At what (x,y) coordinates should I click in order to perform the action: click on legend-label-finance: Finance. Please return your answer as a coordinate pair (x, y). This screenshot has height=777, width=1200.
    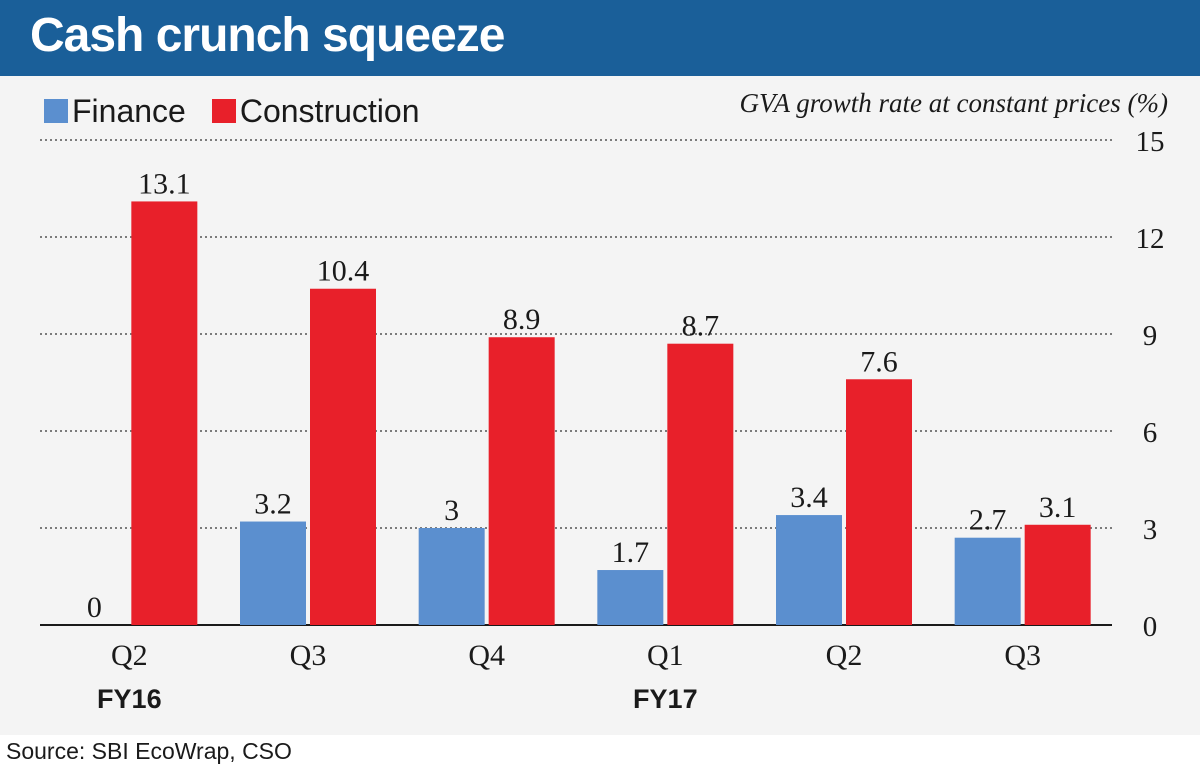
    Looking at the image, I should click on (129, 110).